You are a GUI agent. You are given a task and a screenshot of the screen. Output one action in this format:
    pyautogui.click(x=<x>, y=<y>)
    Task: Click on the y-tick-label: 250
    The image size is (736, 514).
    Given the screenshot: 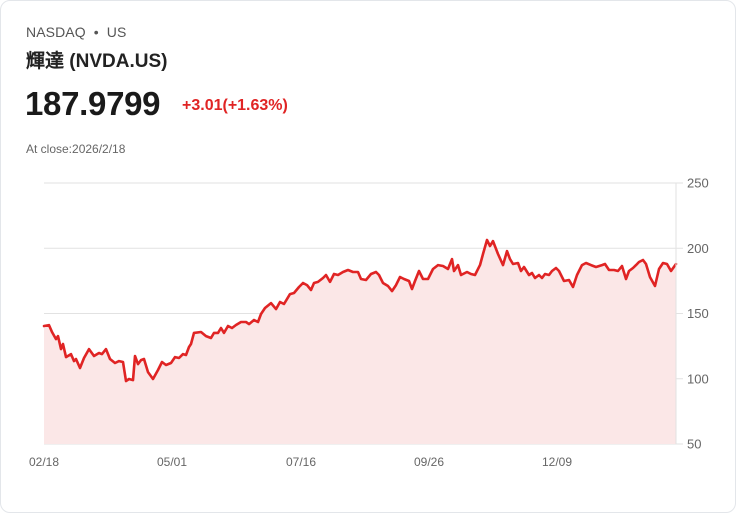 What is the action you would take?
    pyautogui.click(x=698, y=183)
    